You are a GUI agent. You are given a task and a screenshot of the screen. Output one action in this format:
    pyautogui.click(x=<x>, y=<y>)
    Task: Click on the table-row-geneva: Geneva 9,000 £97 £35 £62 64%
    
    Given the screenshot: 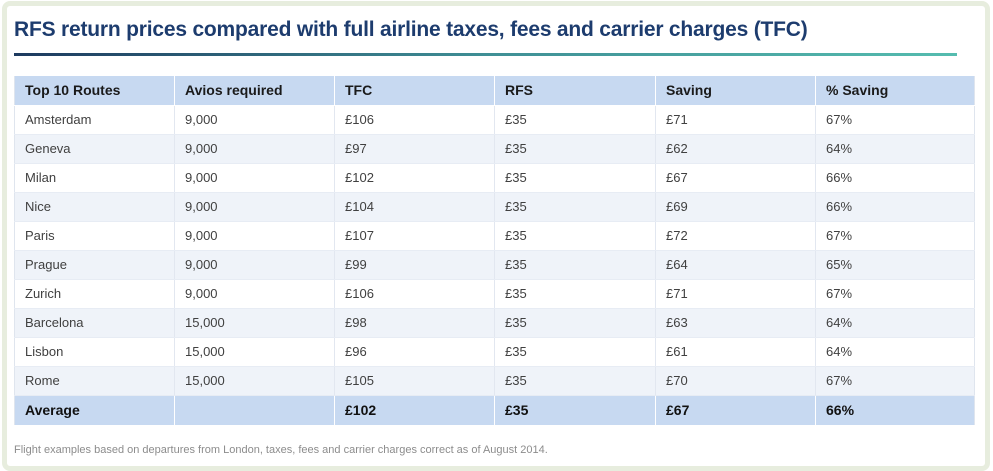 What is the action you would take?
    pyautogui.click(x=494, y=149)
    